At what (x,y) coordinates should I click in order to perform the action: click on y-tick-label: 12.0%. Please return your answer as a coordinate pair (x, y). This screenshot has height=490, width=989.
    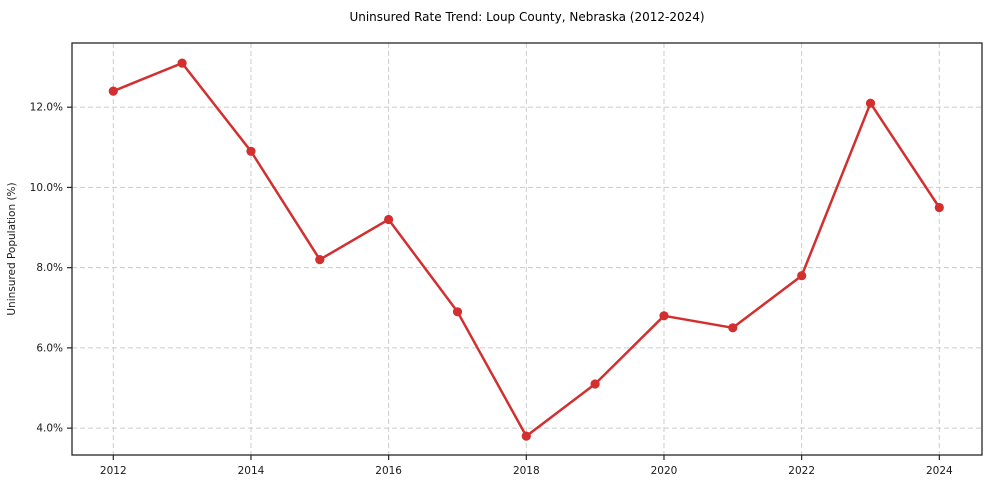
    Looking at the image, I should click on (46, 108).